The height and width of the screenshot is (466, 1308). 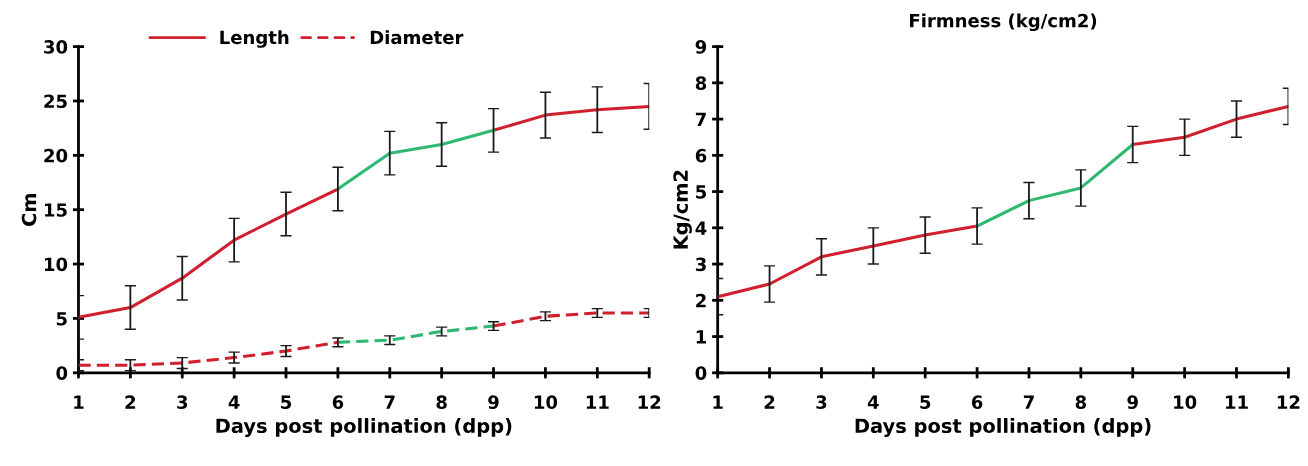 What do you see at coordinates (701, 83) in the screenshot?
I see `y-tick-label: 8` at bounding box center [701, 83].